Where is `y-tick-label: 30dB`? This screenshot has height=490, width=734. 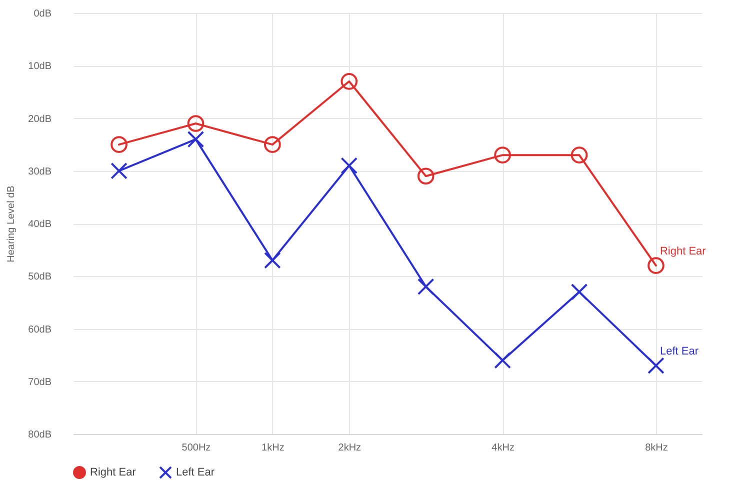
y-tick-label: 30dB is located at coordinates (40, 172).